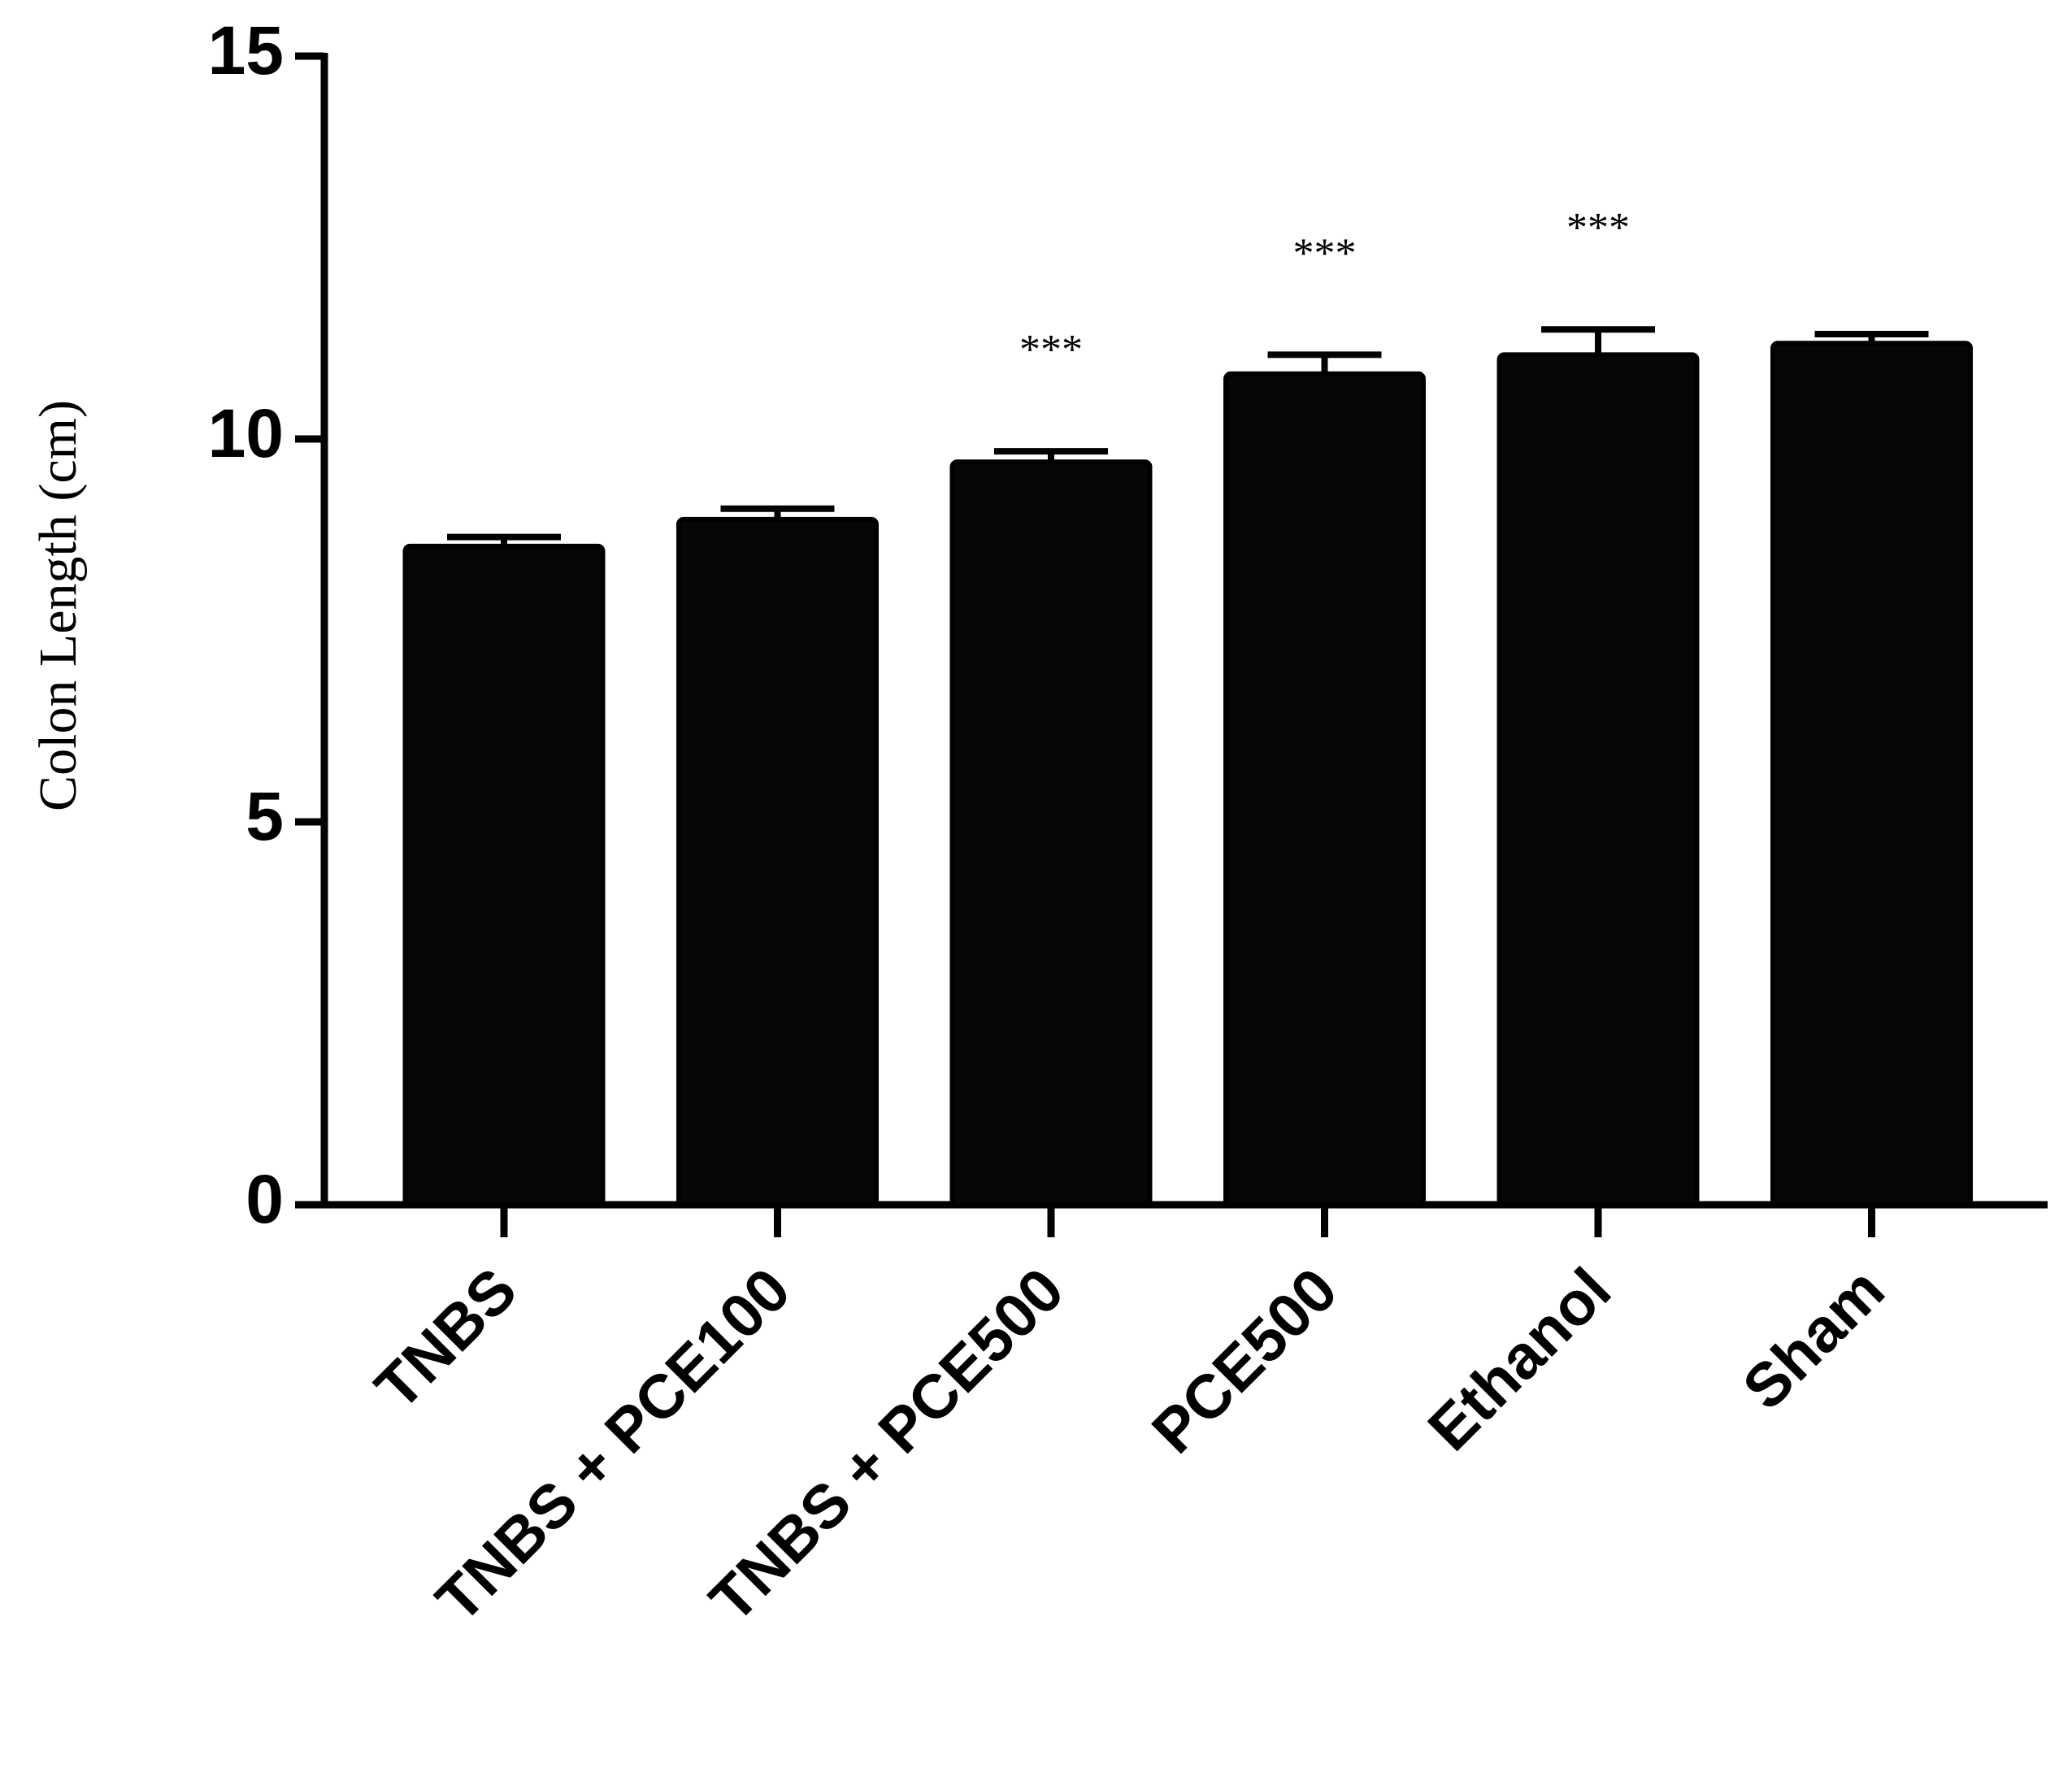 The image size is (2072, 1786). I want to click on y-tick-label: 15, so click(246, 50).